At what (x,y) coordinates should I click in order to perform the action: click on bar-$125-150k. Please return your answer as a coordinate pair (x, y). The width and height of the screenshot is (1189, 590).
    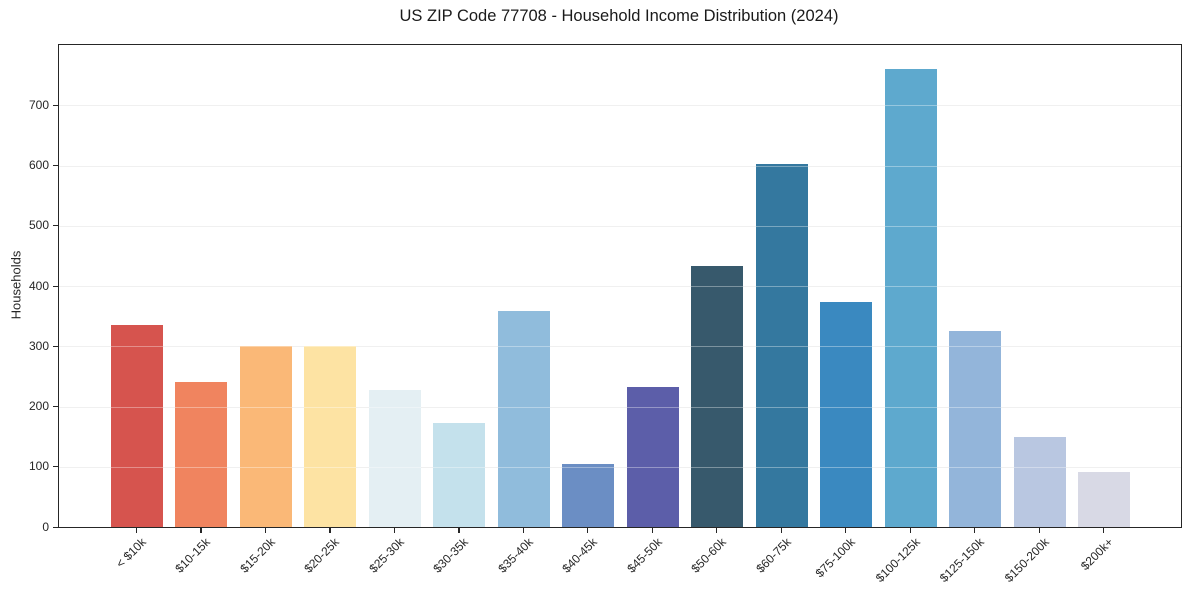
    Looking at the image, I should click on (975, 429).